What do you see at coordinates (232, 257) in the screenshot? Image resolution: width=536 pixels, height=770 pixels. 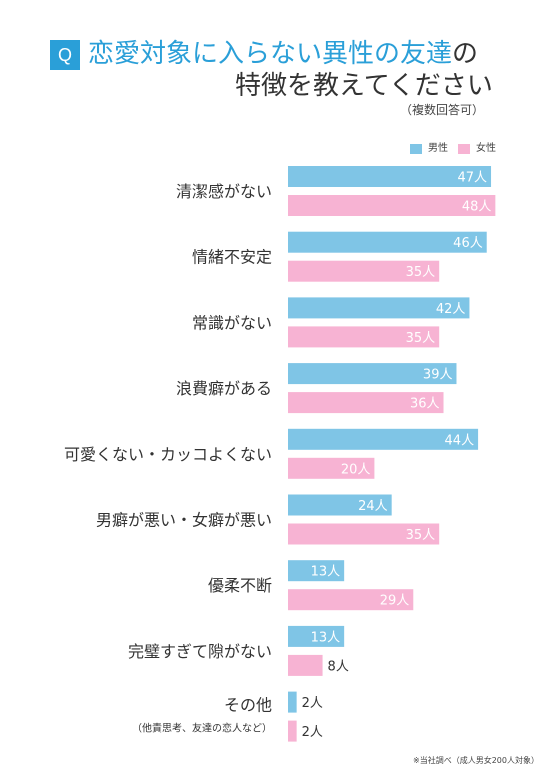 I see `category-label: 情緒不安定` at bounding box center [232, 257].